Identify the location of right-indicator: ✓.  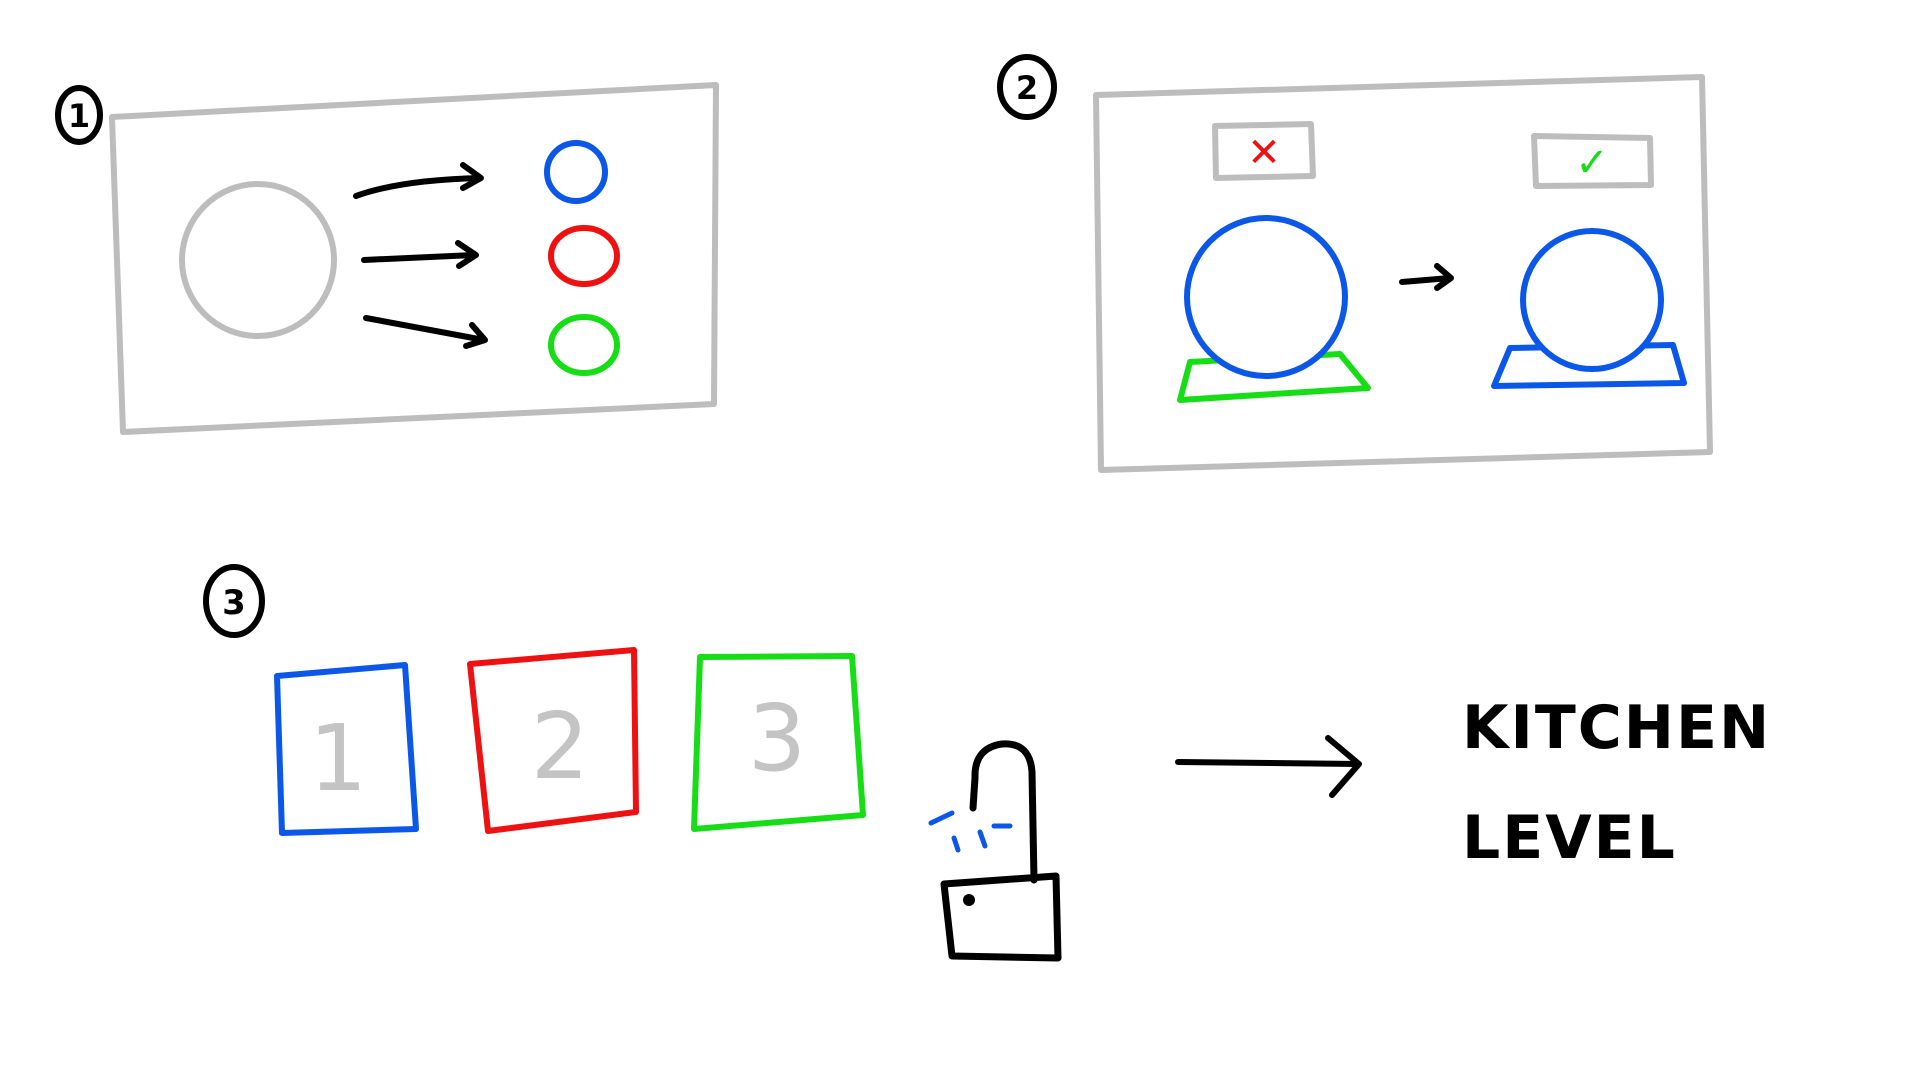
(1592, 161).